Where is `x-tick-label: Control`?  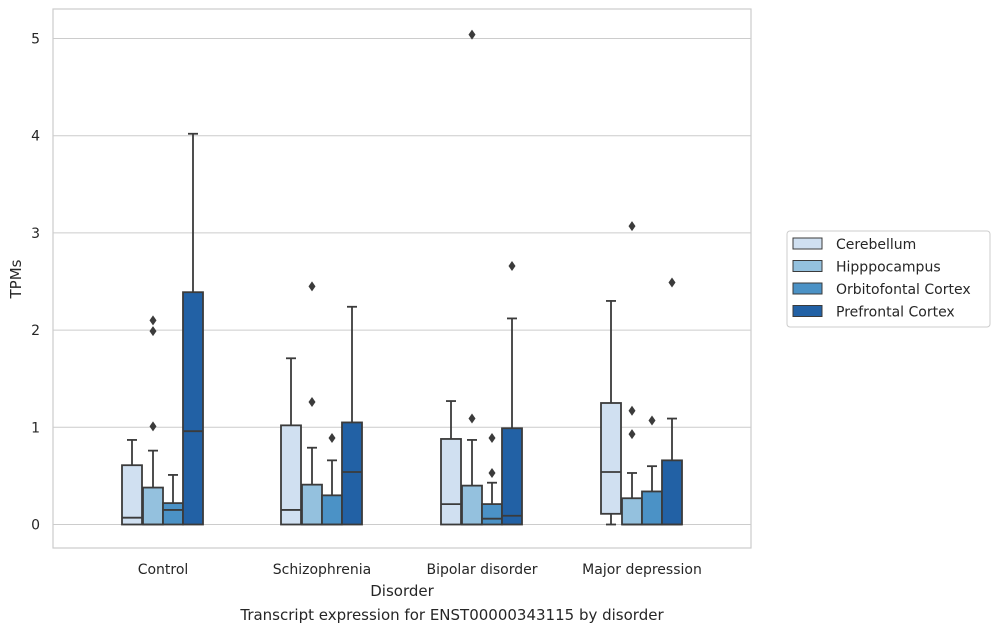 x-tick-label: Control is located at coordinates (163, 570).